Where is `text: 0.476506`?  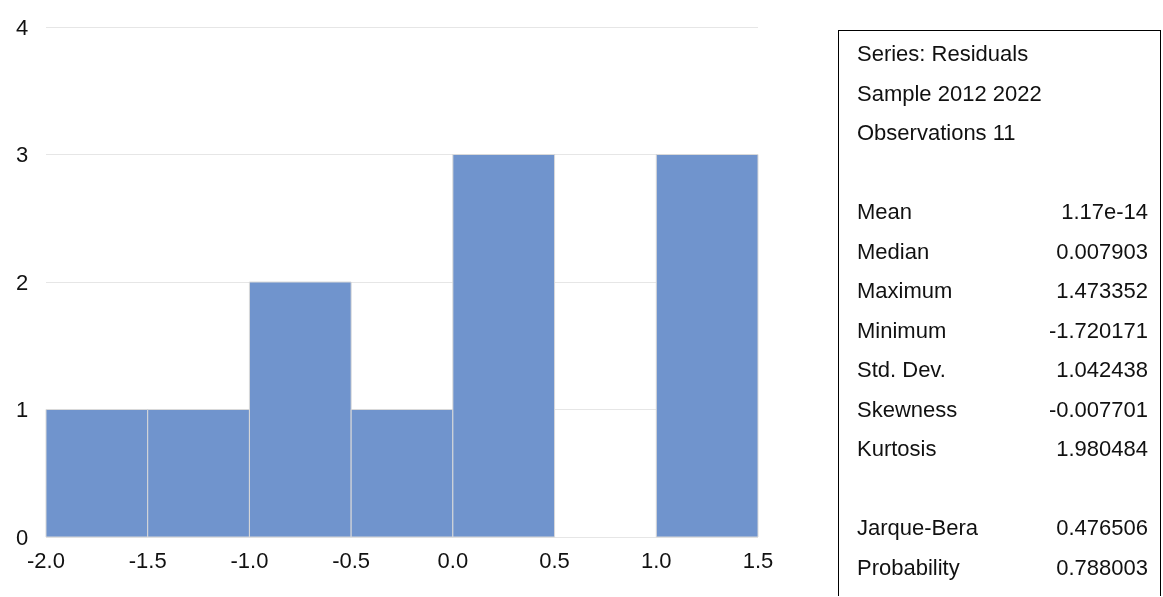 text: 0.476506 is located at coordinates (1102, 528).